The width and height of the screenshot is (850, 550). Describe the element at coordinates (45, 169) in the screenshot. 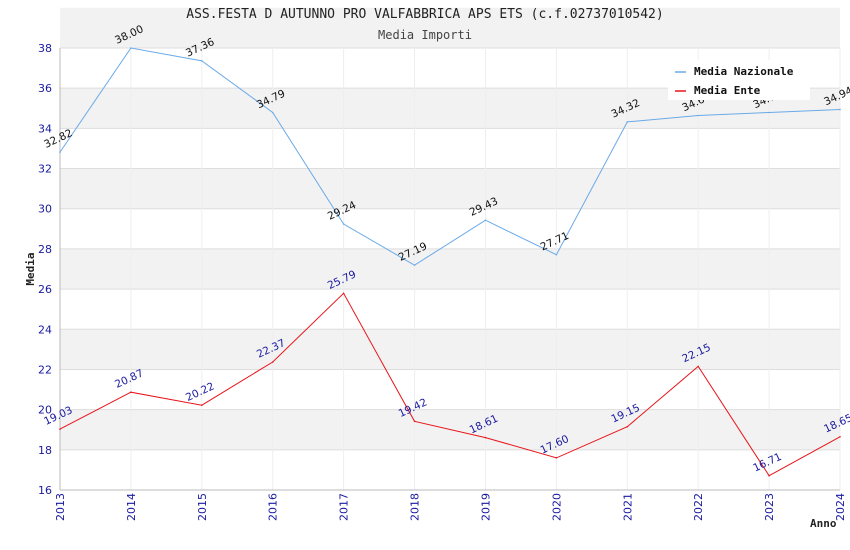

I see `y-tick-label: 32` at that location.